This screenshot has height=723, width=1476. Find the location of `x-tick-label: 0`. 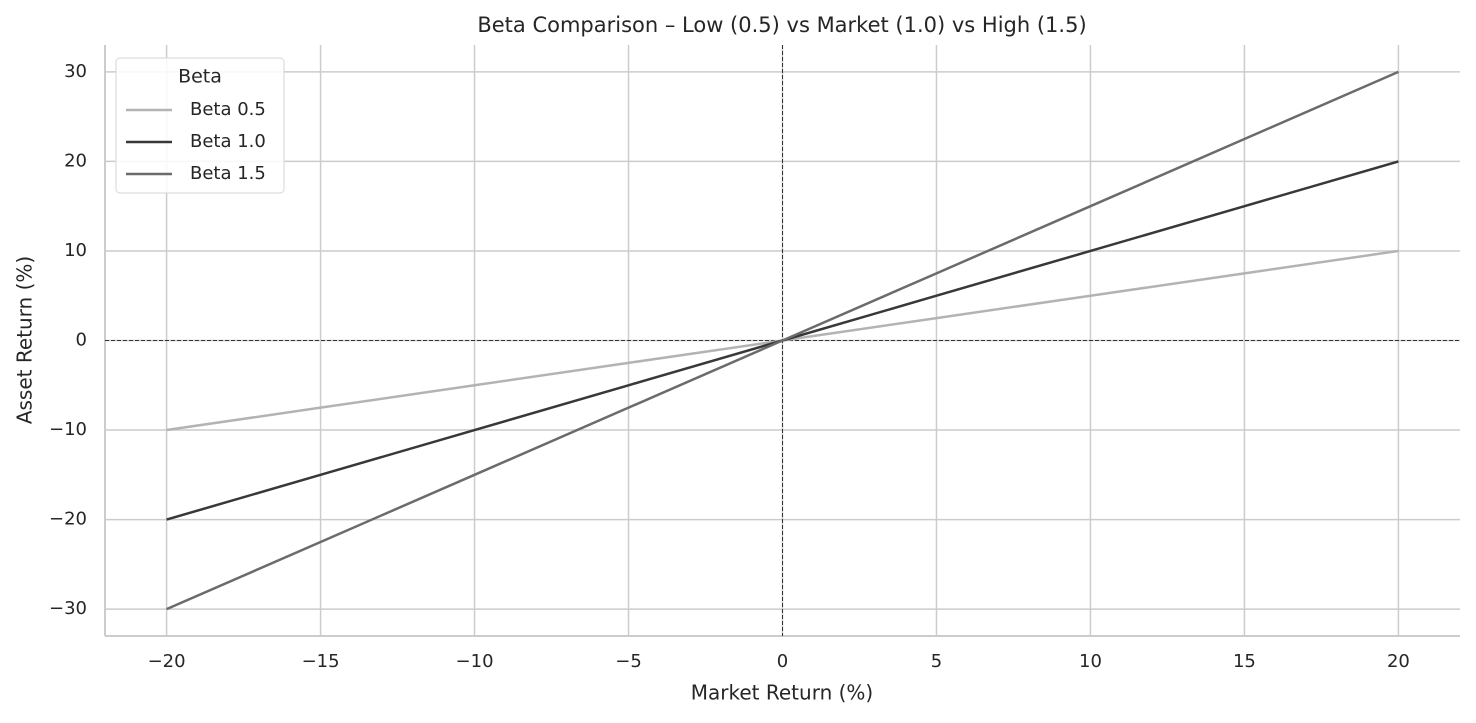

x-tick-label: 0 is located at coordinates (782, 661).